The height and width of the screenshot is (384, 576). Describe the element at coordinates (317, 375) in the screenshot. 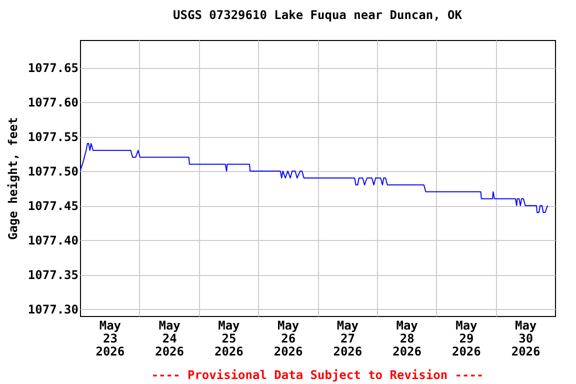

I see `text: ---- Provisional Data Subject to Revision ----` at that location.